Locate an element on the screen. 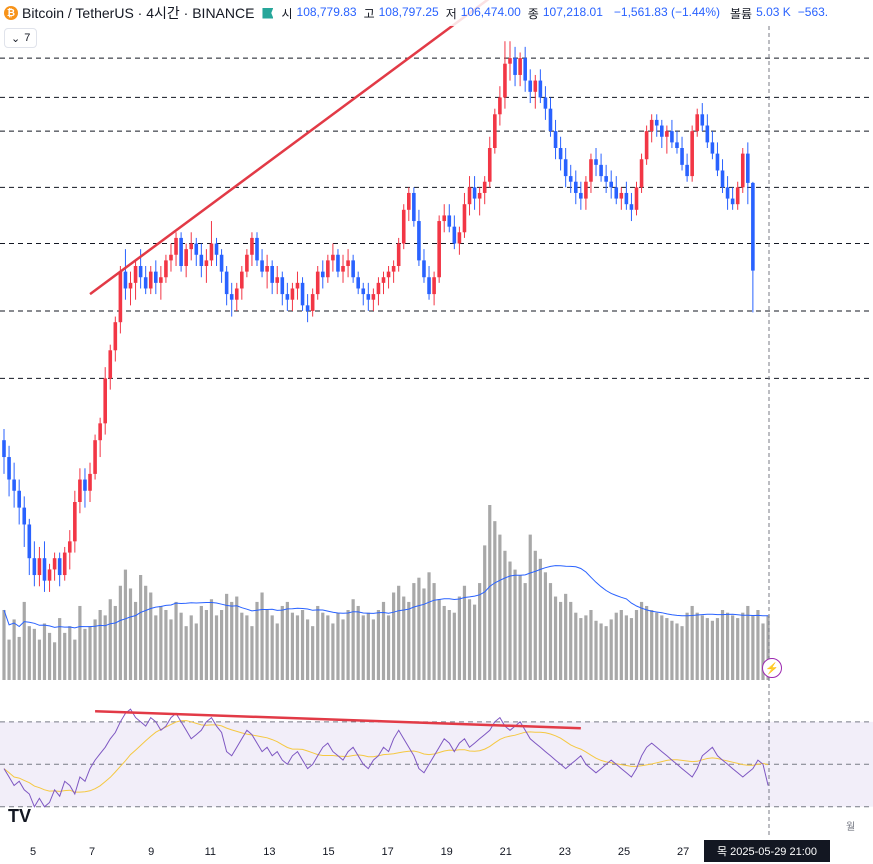 The width and height of the screenshot is (873, 864). time-axis: 5 7 9 11 13 15 17 19 21 23 25 27 is located at coordinates (436, 850).